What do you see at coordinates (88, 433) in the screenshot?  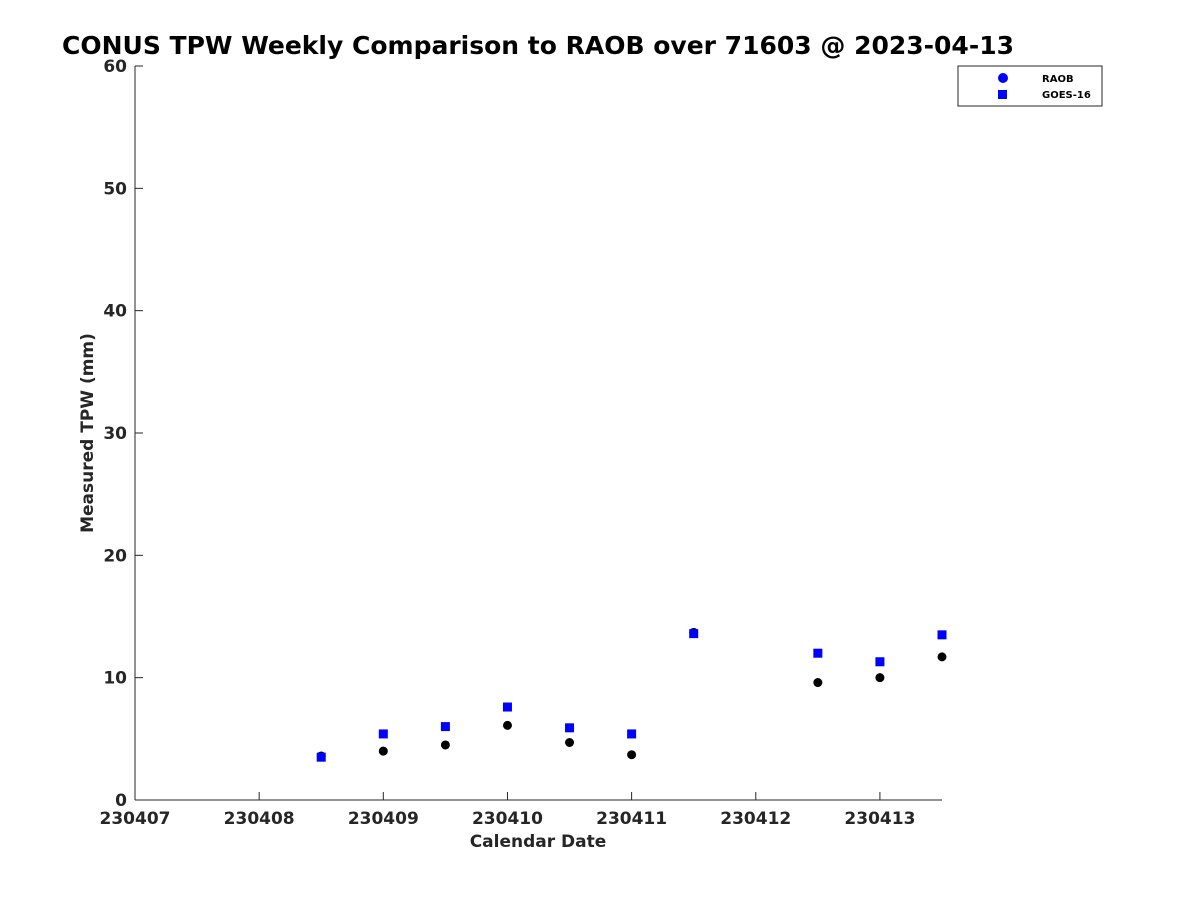 I see `y-axis-label: Measured TPW (mm)` at bounding box center [88, 433].